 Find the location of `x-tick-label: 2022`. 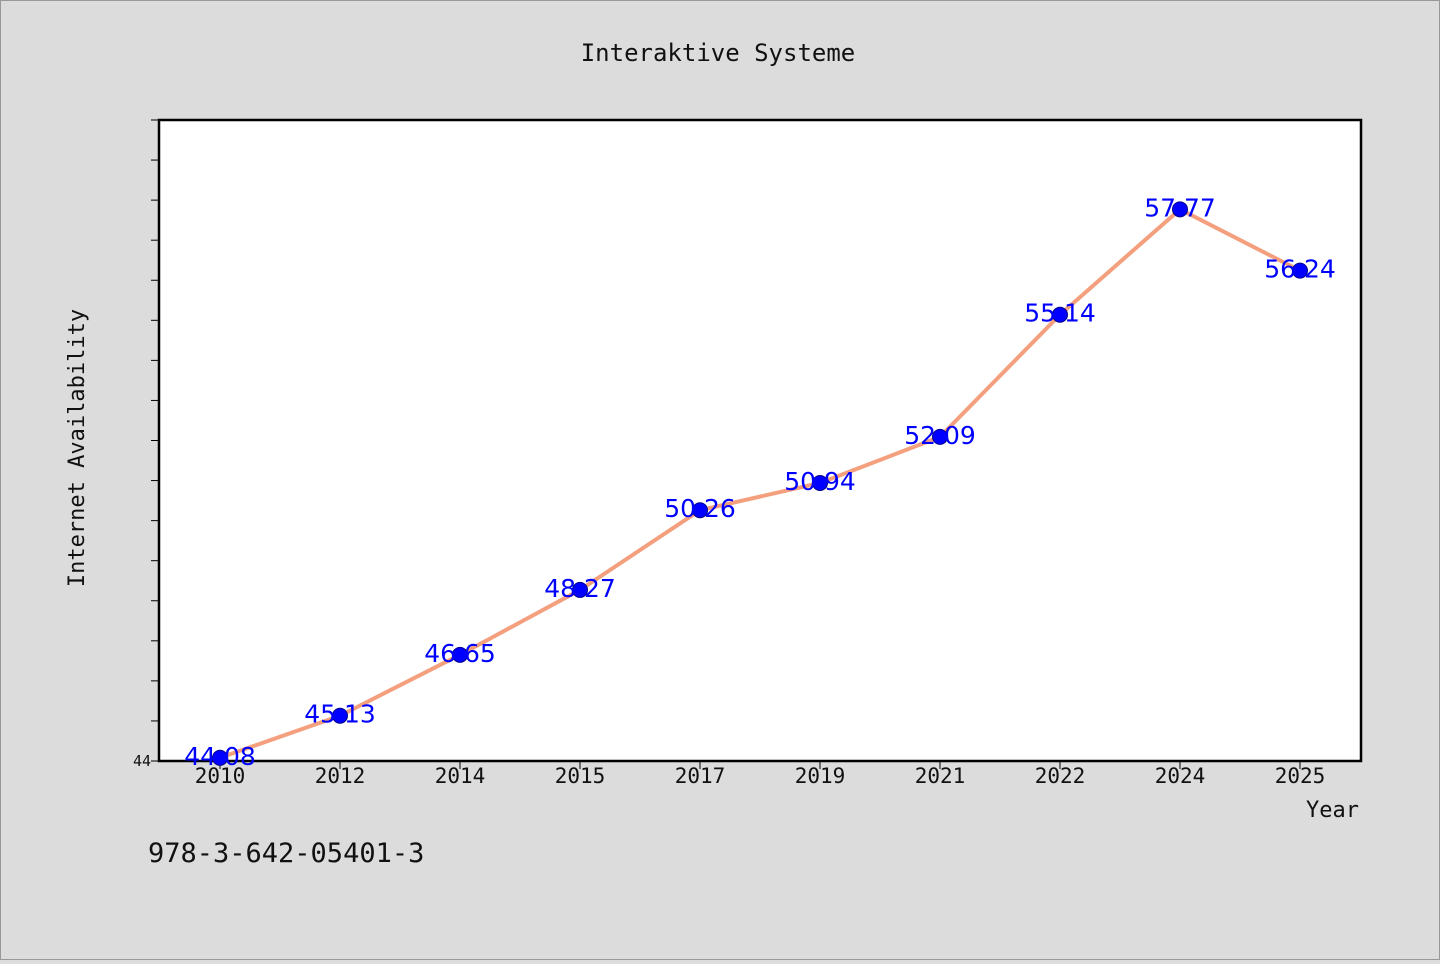

x-tick-label: 2022 is located at coordinates (1060, 776).